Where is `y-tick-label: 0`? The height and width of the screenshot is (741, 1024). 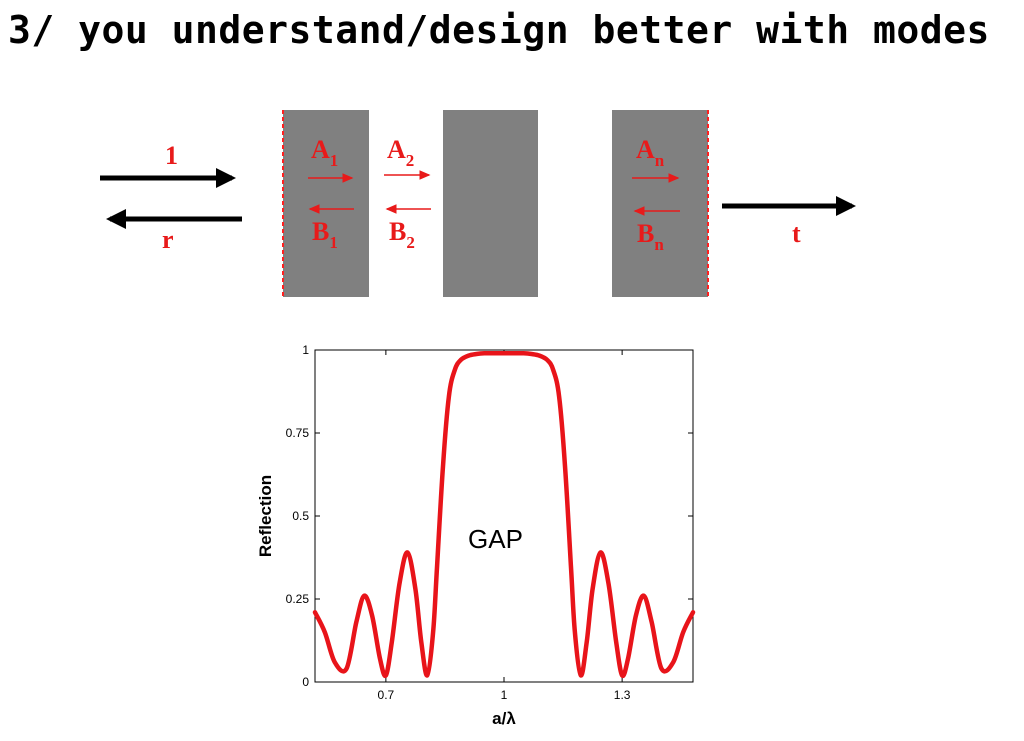
y-tick-label: 0 is located at coordinates (305, 682).